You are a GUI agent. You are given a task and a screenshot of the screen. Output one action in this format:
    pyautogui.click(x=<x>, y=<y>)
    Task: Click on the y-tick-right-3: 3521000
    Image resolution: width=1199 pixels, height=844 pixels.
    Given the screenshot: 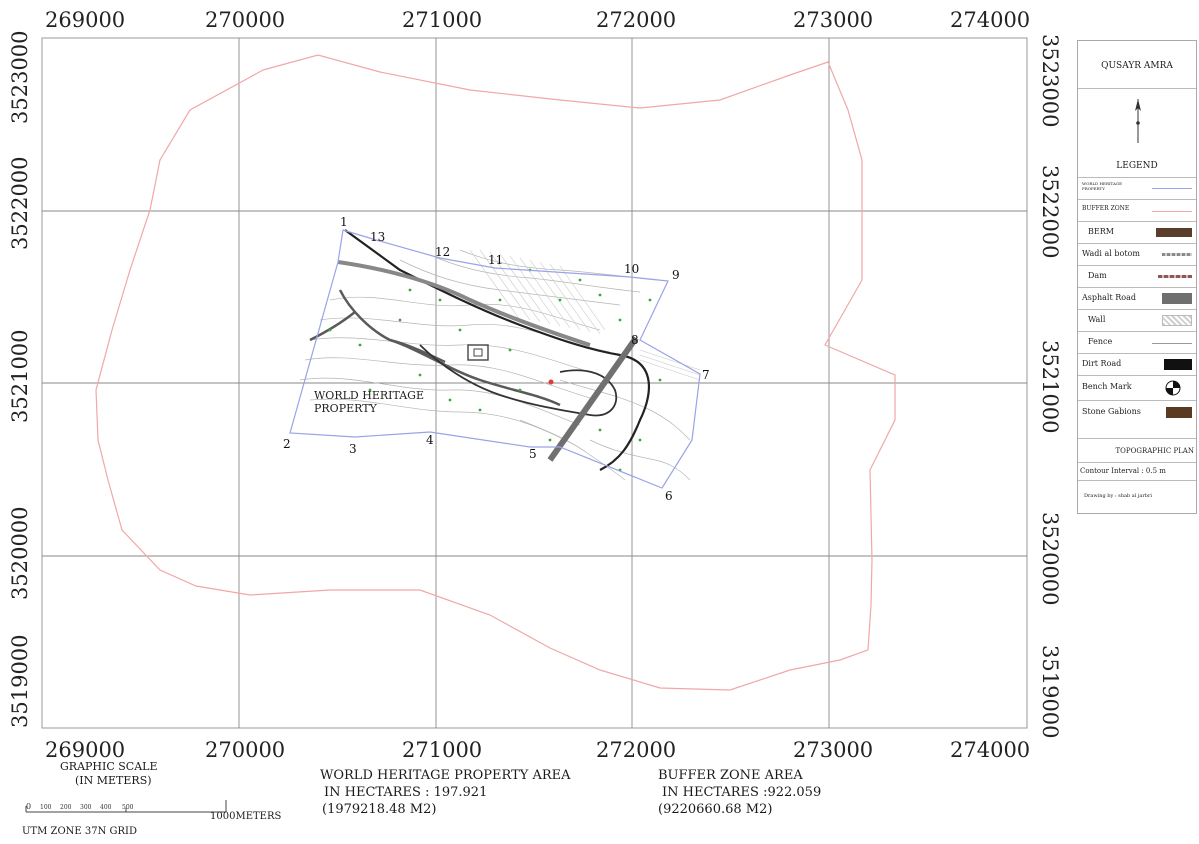 What is the action you would take?
    pyautogui.click(x=1050, y=387)
    